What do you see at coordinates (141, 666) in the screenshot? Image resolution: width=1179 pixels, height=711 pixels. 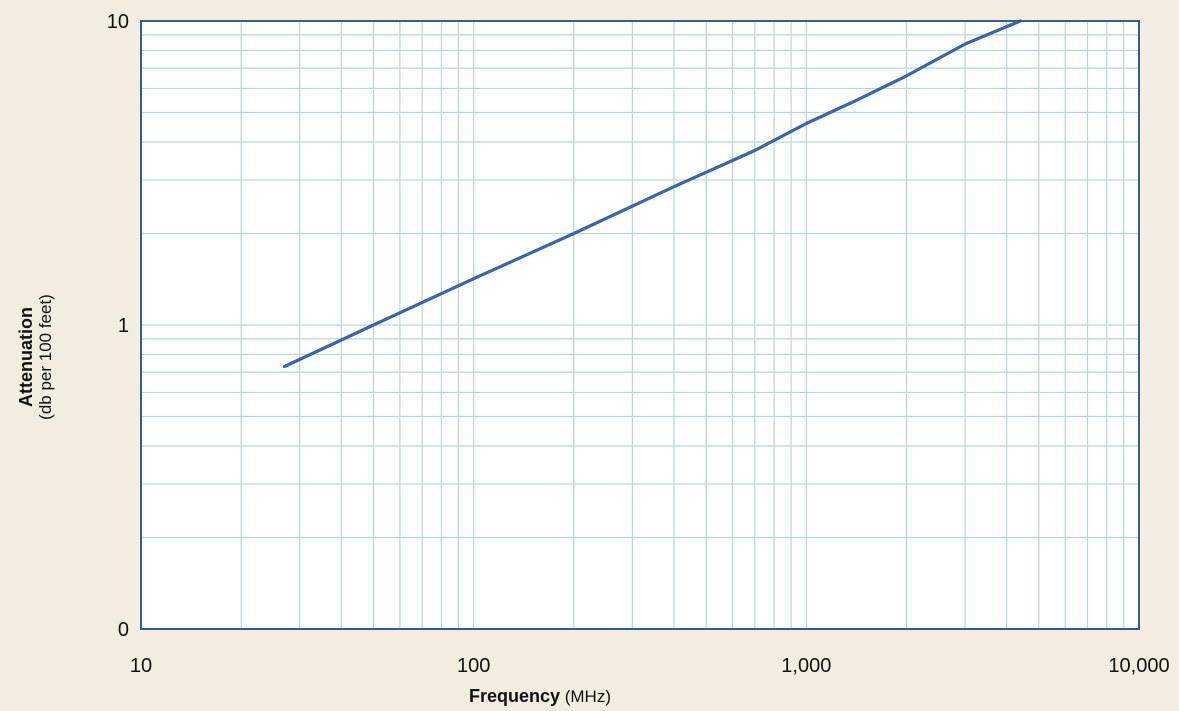 I see `x-tick-label: 10` at bounding box center [141, 666].